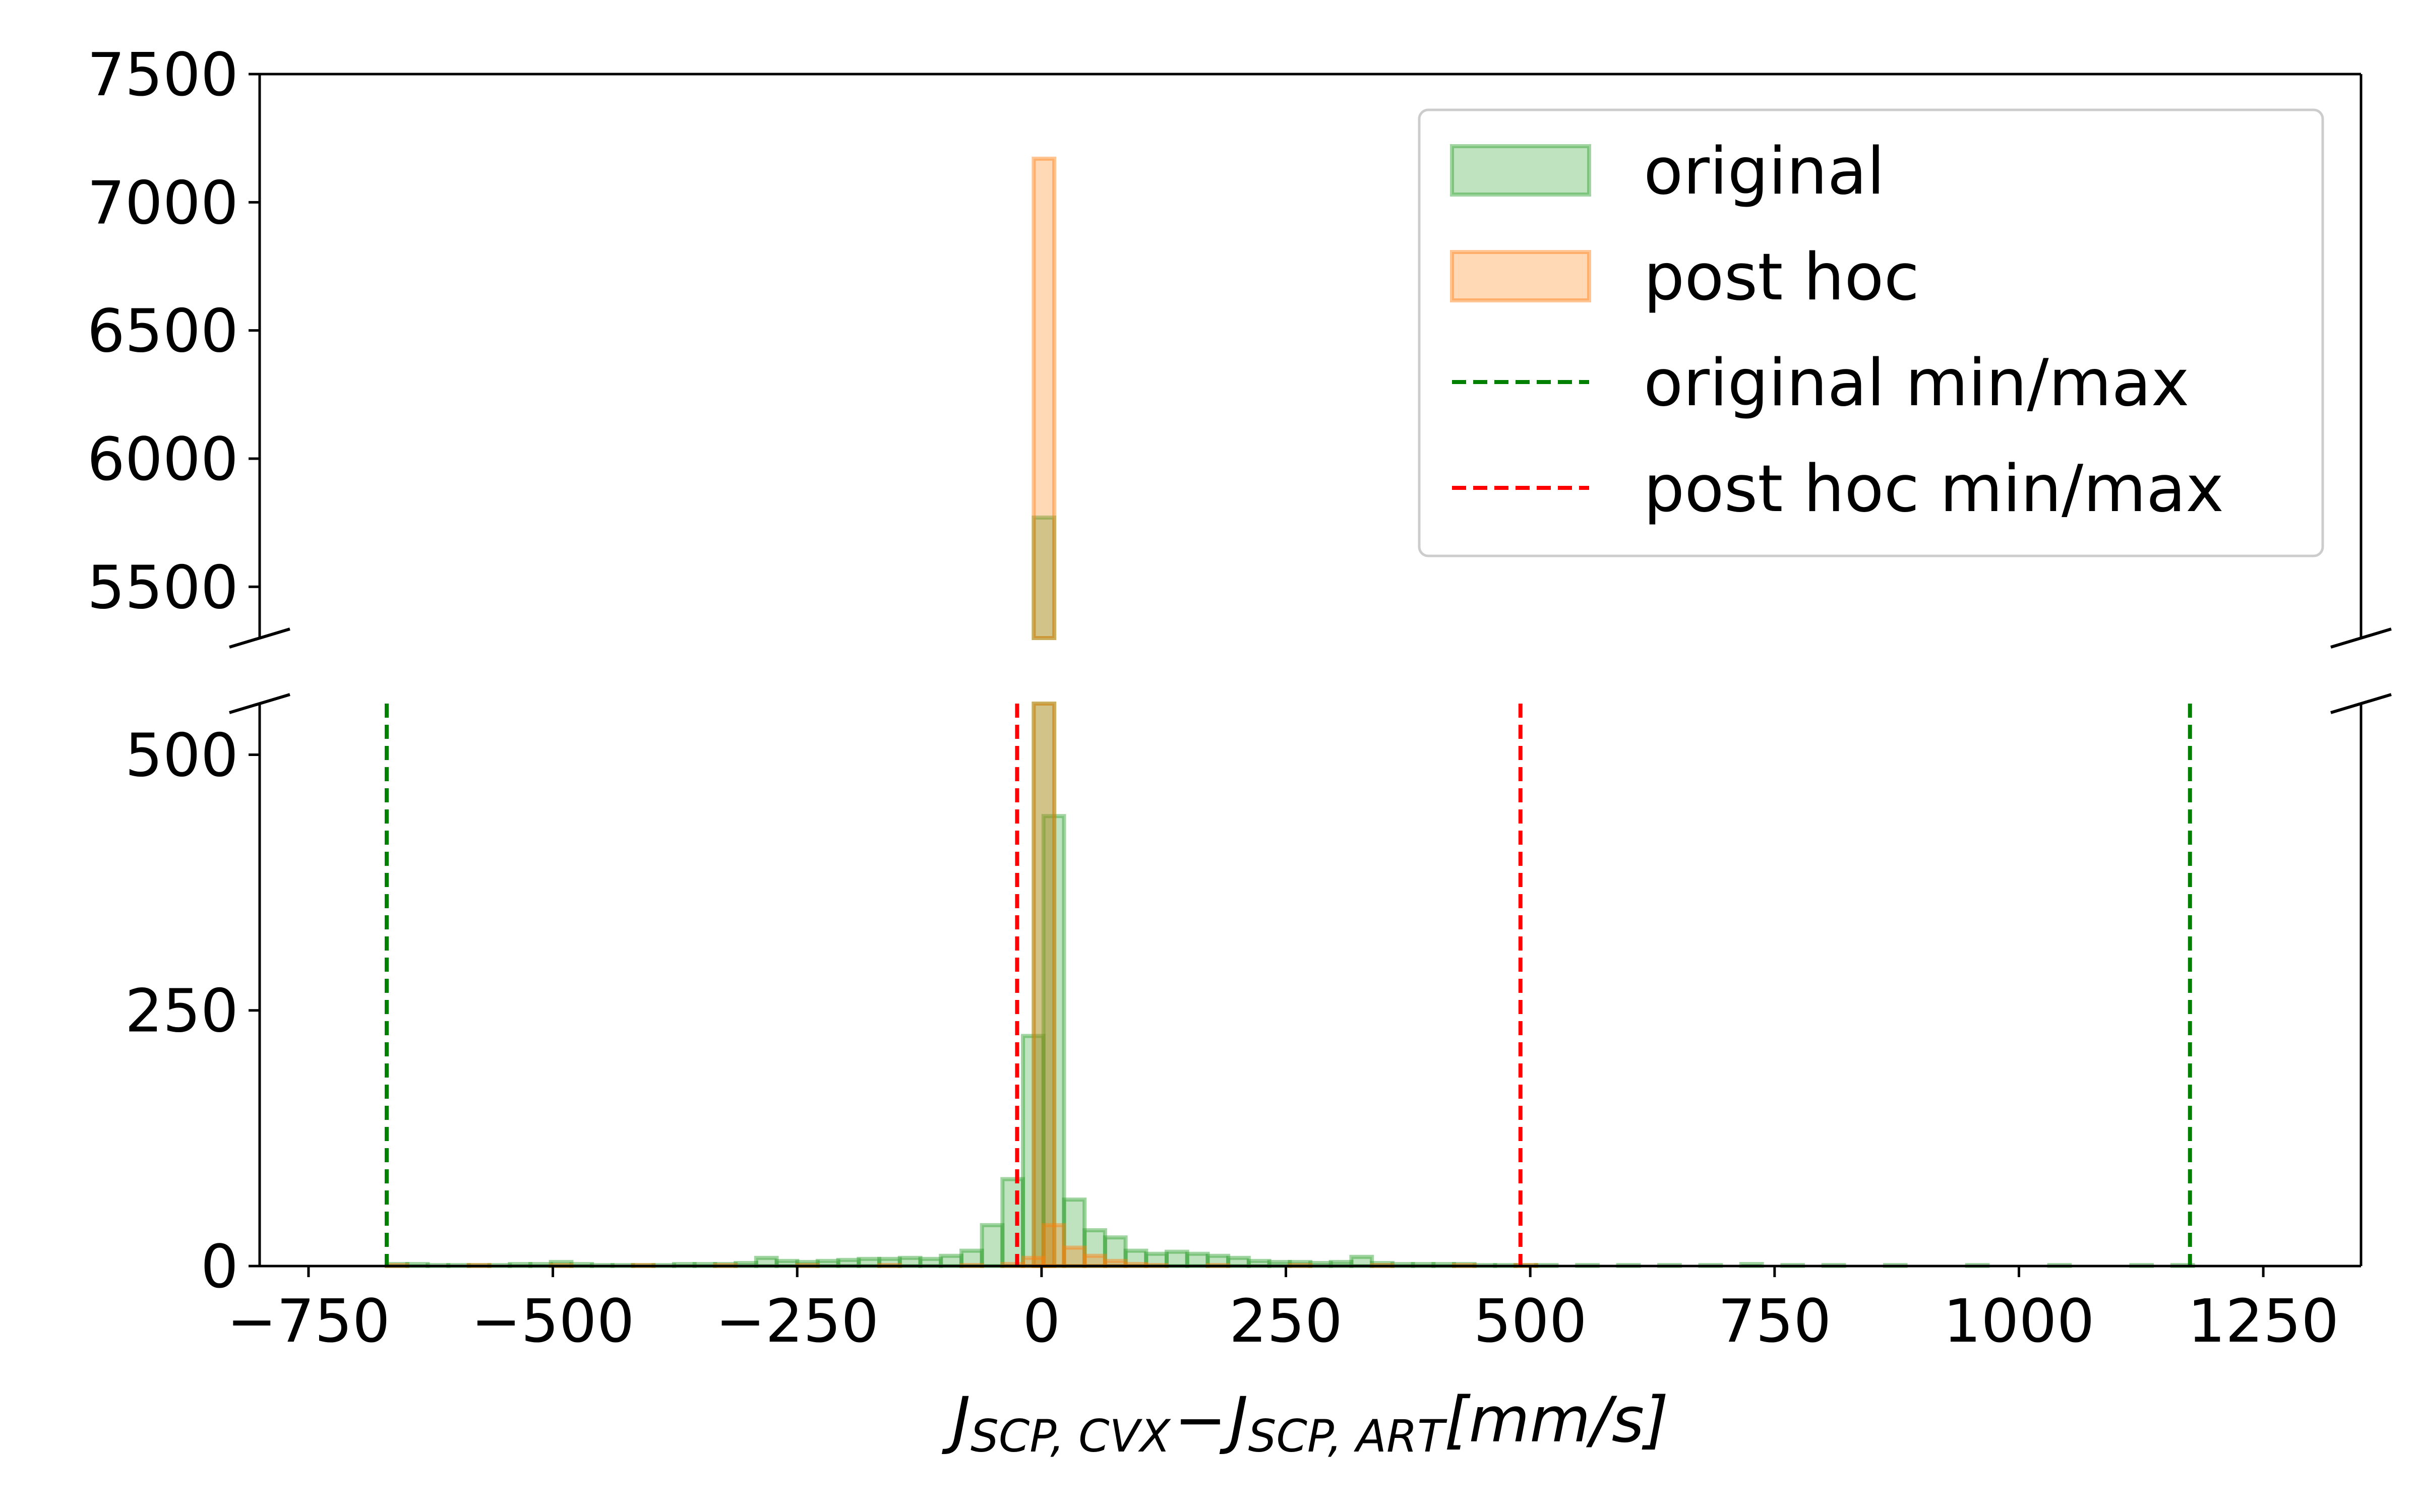  What do you see at coordinates (162, 202) in the screenshot?
I see `y-tick-label: 7000` at bounding box center [162, 202].